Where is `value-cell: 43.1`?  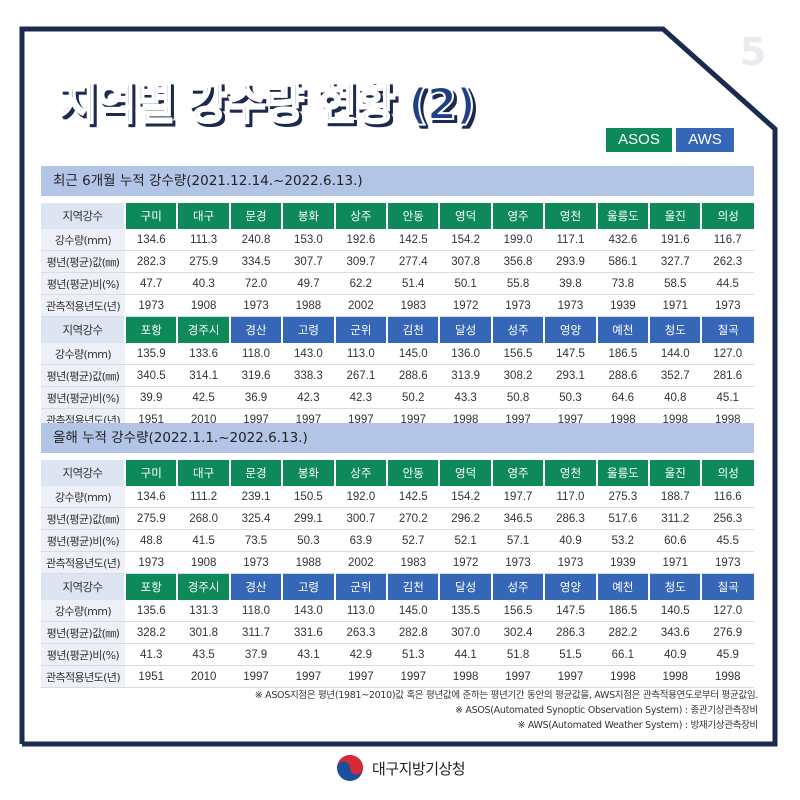 value-cell: 43.1 is located at coordinates (308, 654).